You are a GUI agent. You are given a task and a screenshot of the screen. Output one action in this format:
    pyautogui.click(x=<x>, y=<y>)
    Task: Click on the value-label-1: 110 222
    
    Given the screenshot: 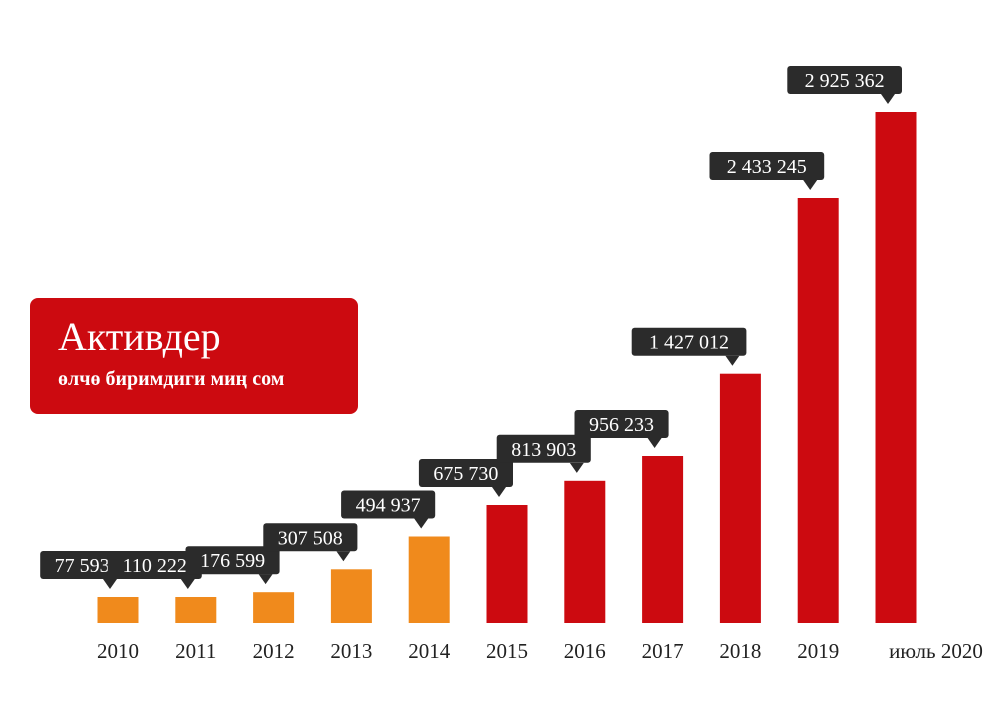 What is the action you would take?
    pyautogui.click(x=154, y=570)
    